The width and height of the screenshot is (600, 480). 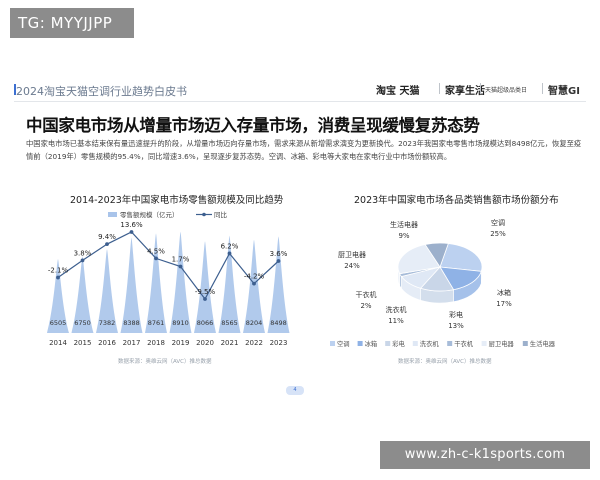 I want to click on pie-label-冰箱: 冰箱, so click(x=504, y=292).